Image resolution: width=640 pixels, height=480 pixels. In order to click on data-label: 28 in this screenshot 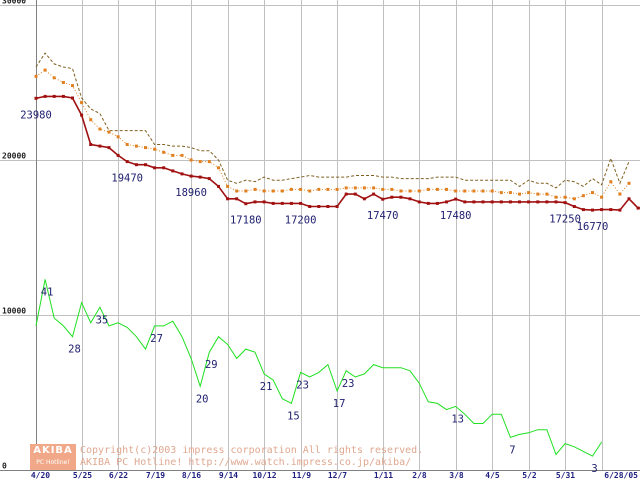, I will do `click(74, 350)`.